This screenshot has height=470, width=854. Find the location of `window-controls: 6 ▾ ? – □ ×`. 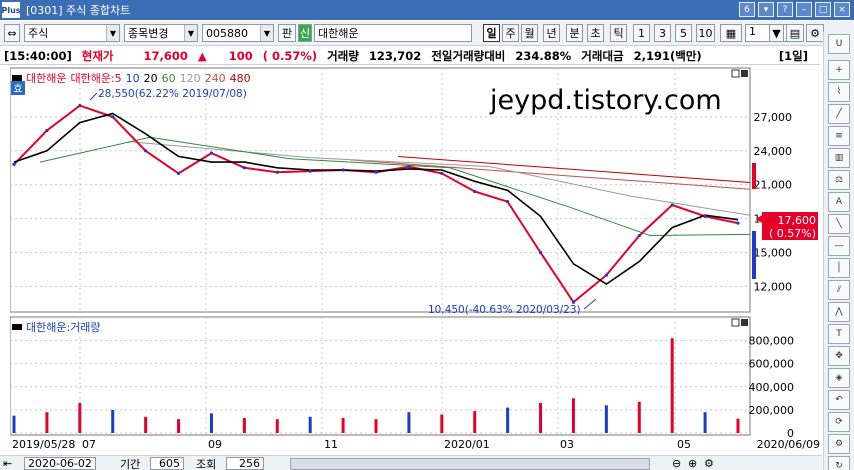

window-controls: 6 ▾ ? – □ × is located at coordinates (794, 9).